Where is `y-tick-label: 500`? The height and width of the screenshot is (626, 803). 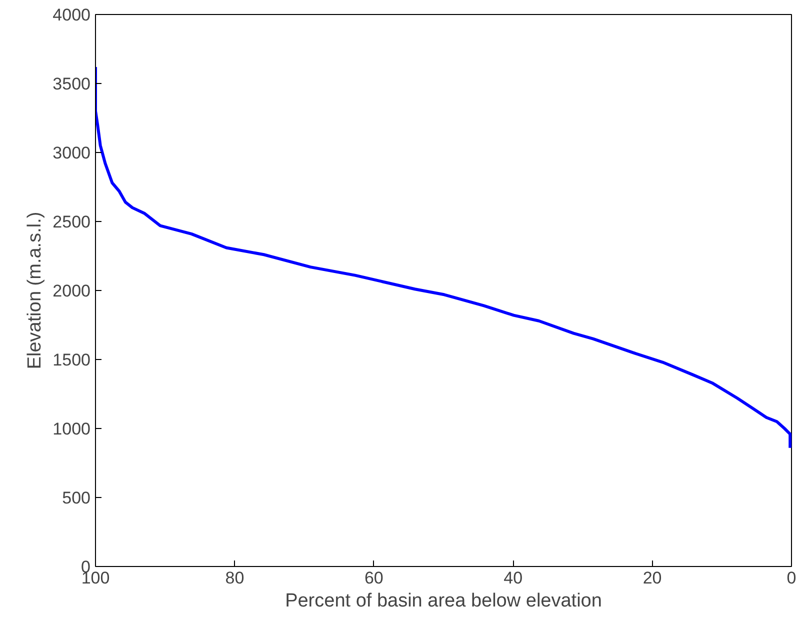
y-tick-label: 500 is located at coordinates (76, 498).